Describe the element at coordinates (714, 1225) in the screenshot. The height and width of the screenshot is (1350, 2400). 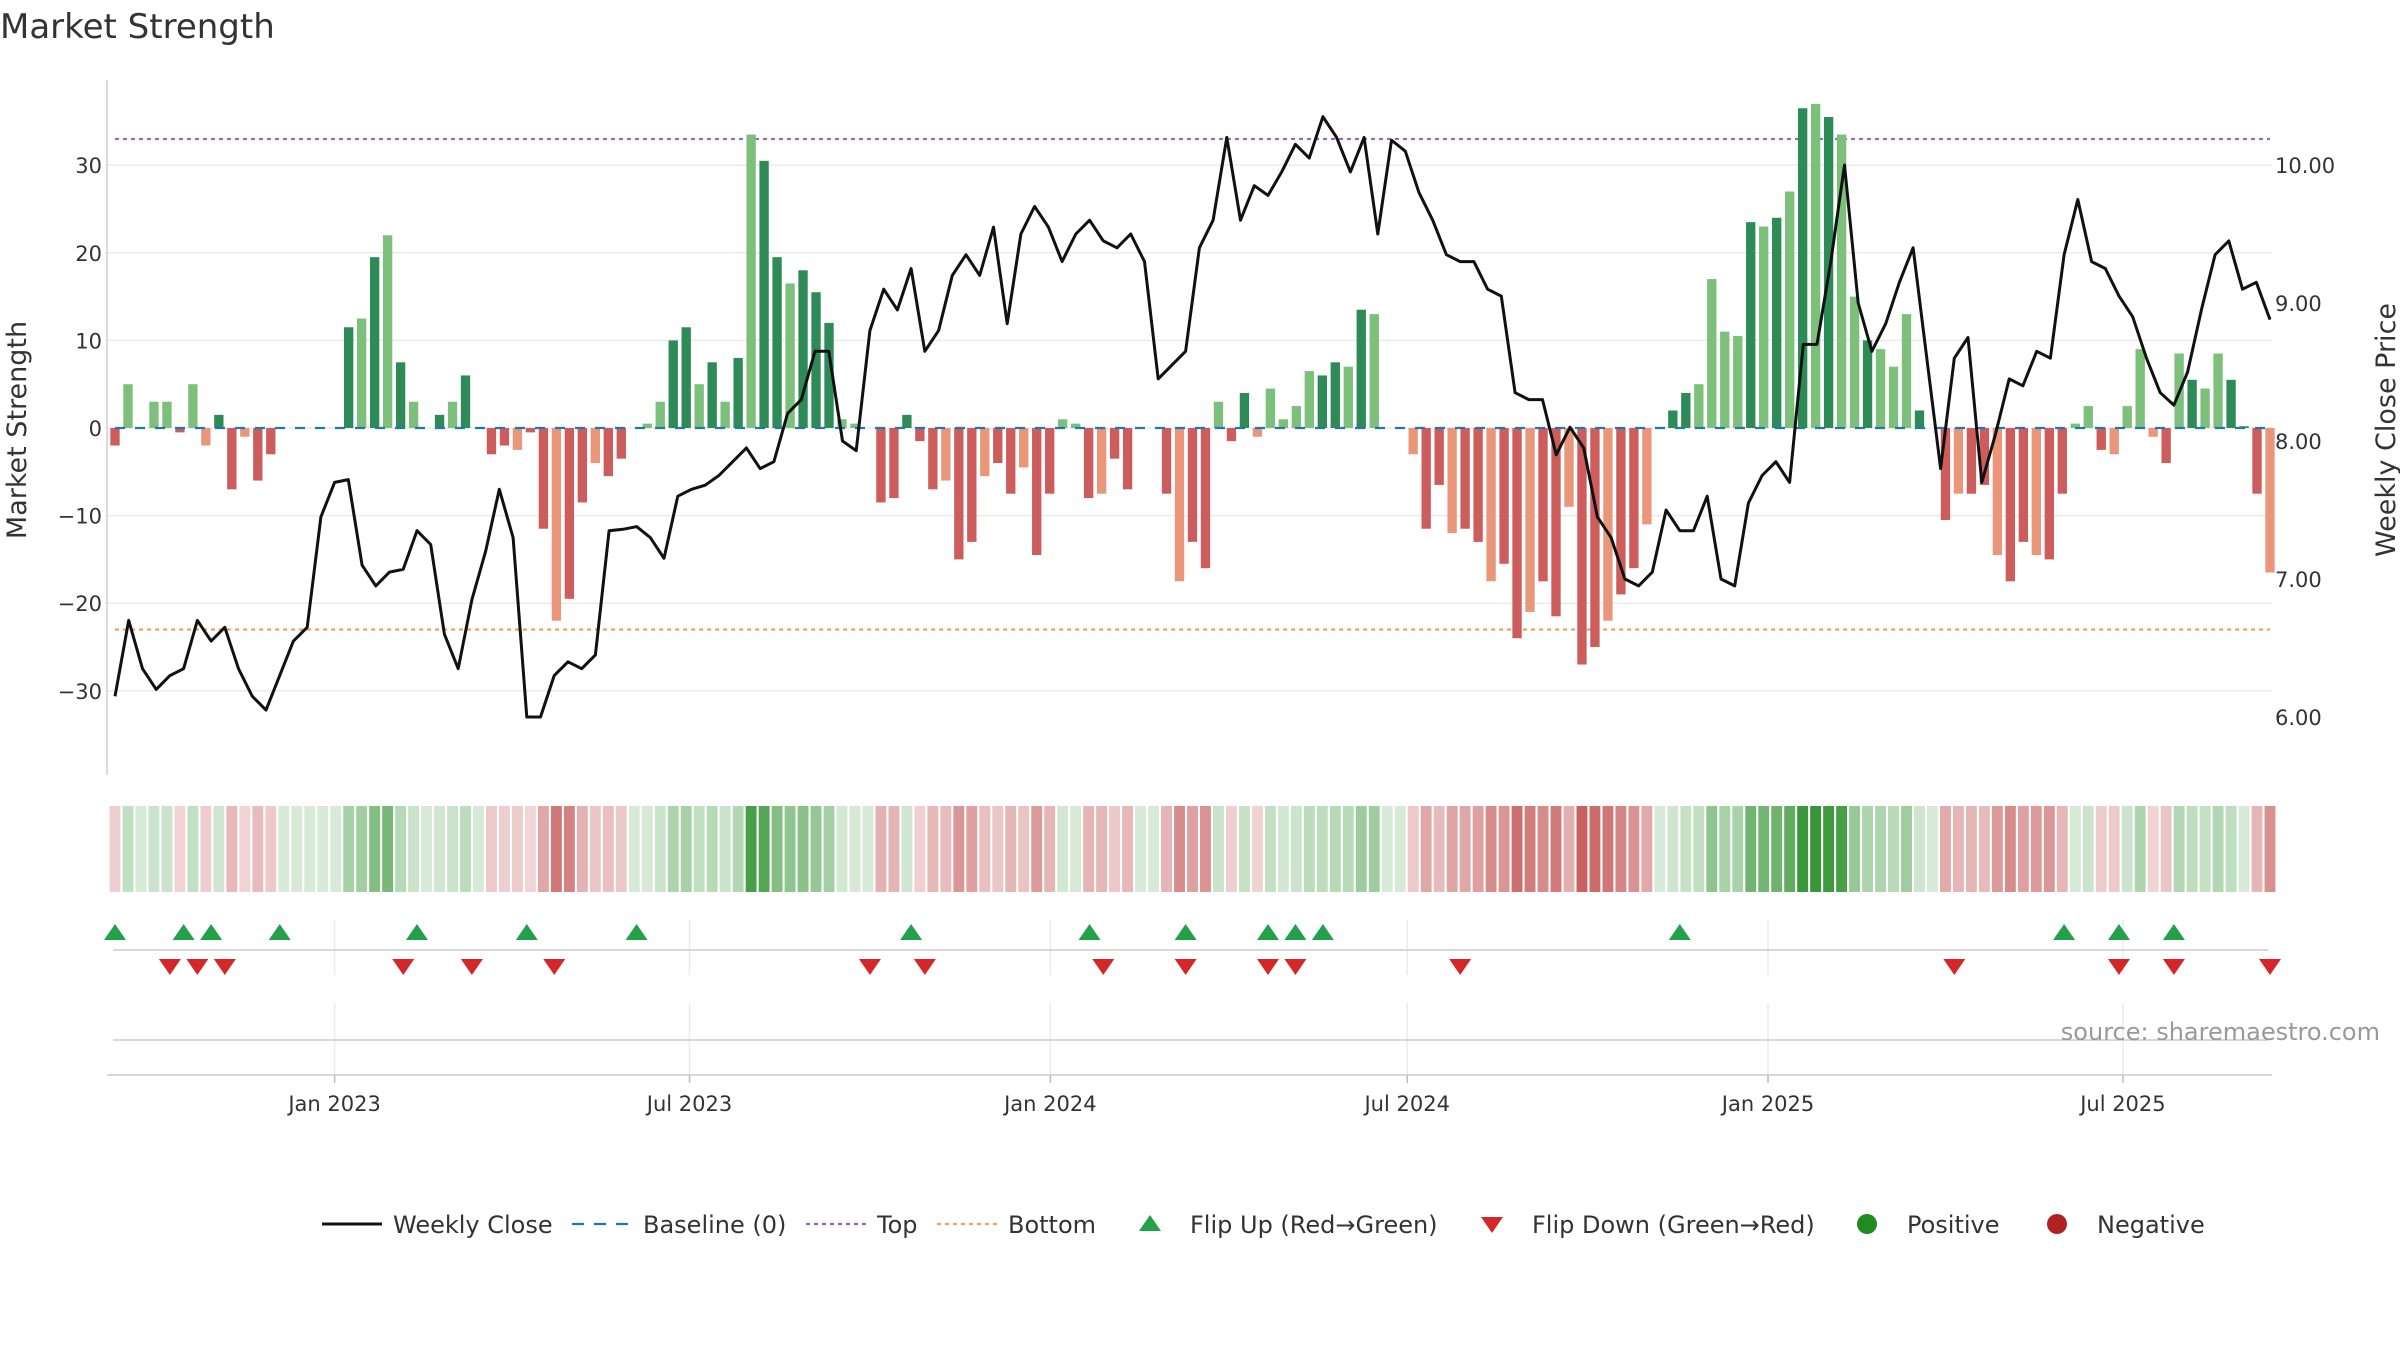
I see `legend-label: Baseline (0)` at that location.